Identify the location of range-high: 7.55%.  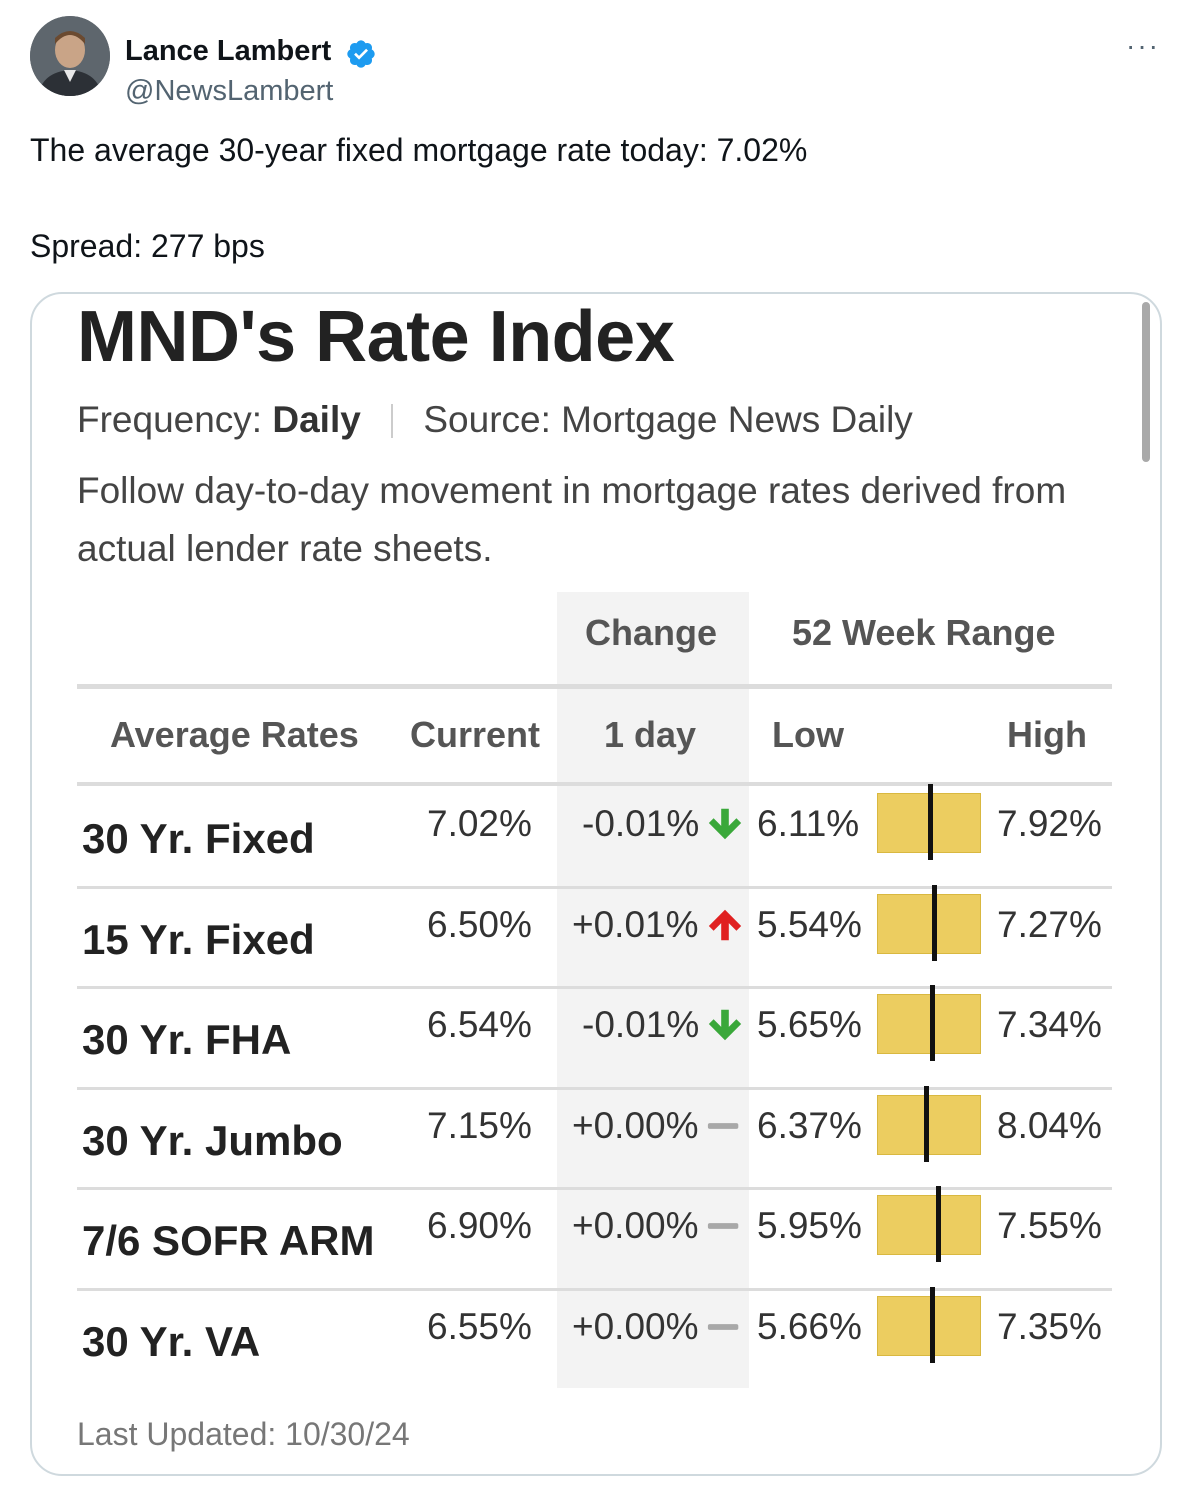
(1049, 1225).